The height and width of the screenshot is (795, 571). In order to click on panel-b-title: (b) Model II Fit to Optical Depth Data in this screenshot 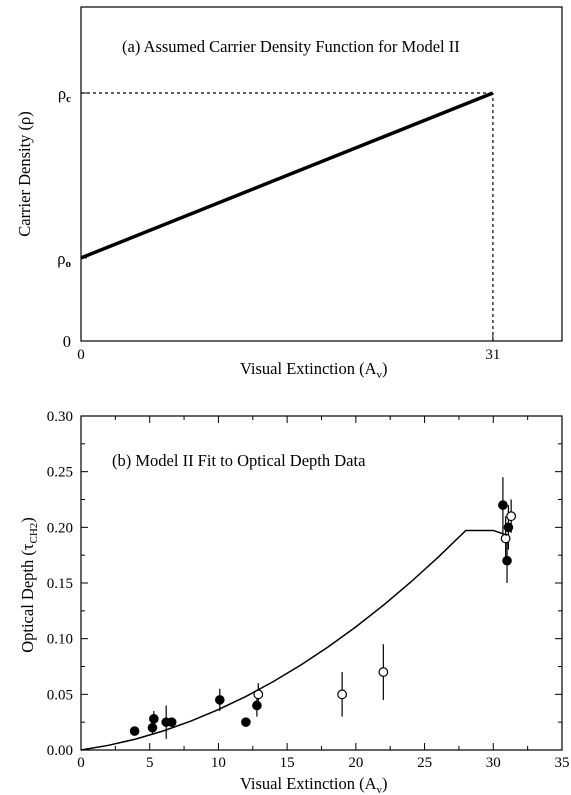, I will do `click(239, 460)`.